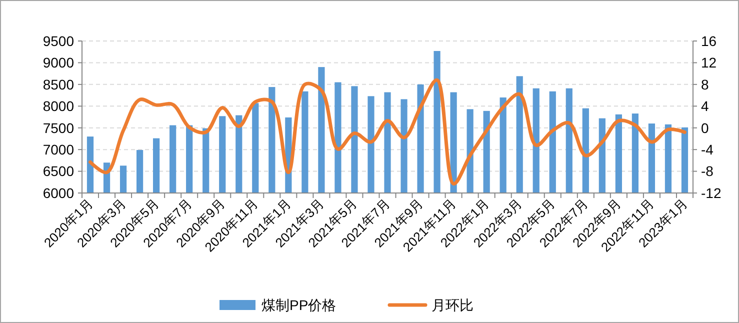 Image resolution: width=739 pixels, height=323 pixels. What do you see at coordinates (453, 304) in the screenshot?
I see `legend-label: 月环比` at bounding box center [453, 304].